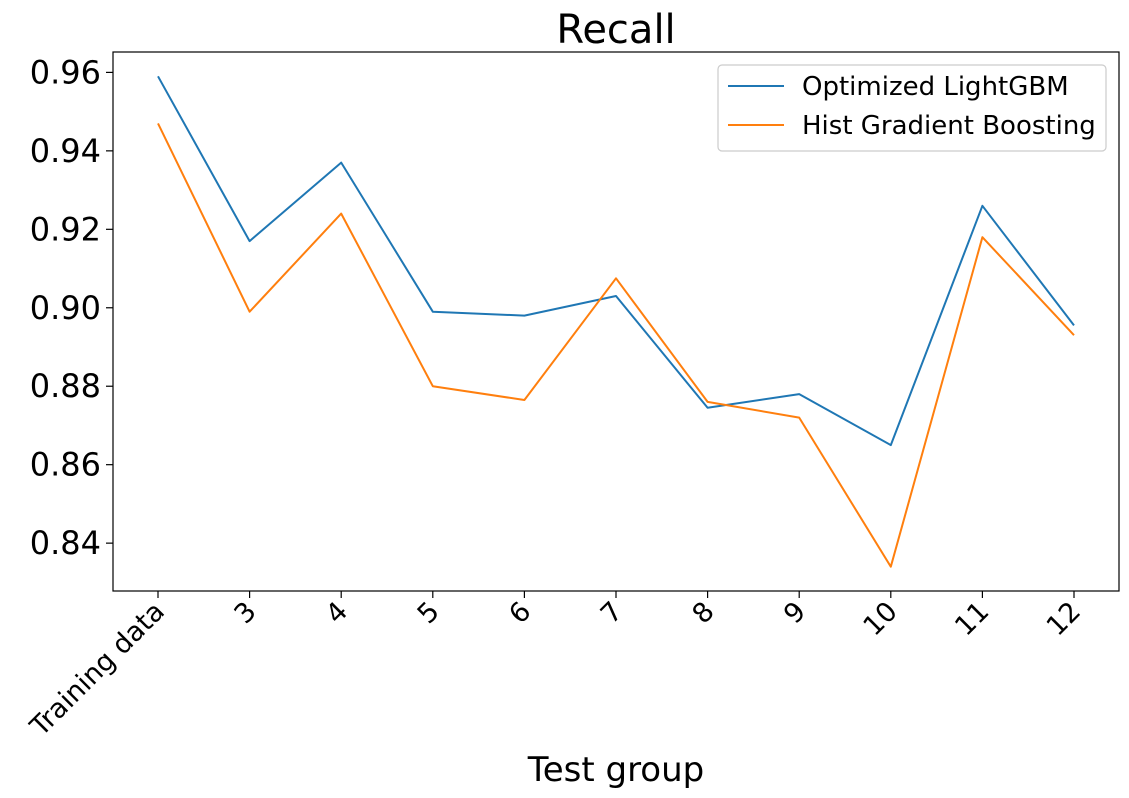  I want to click on x-tick-label-2: 4, so click(337, 613).